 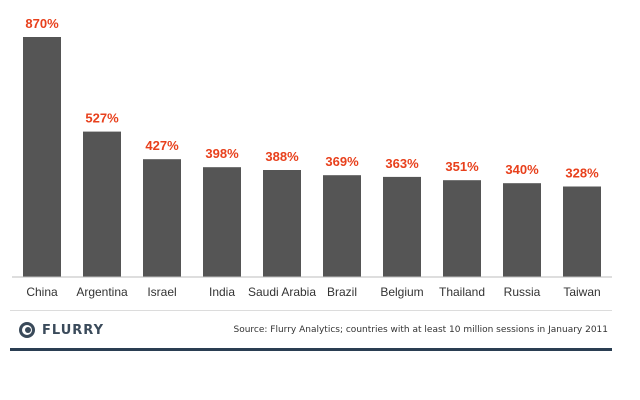 I want to click on bar-brazil, so click(x=342, y=226).